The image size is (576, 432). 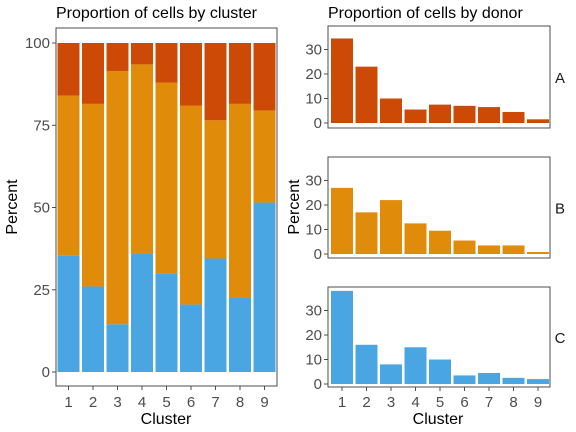 What do you see at coordinates (37, 43) in the screenshot?
I see `y-tick-label: 100` at bounding box center [37, 43].